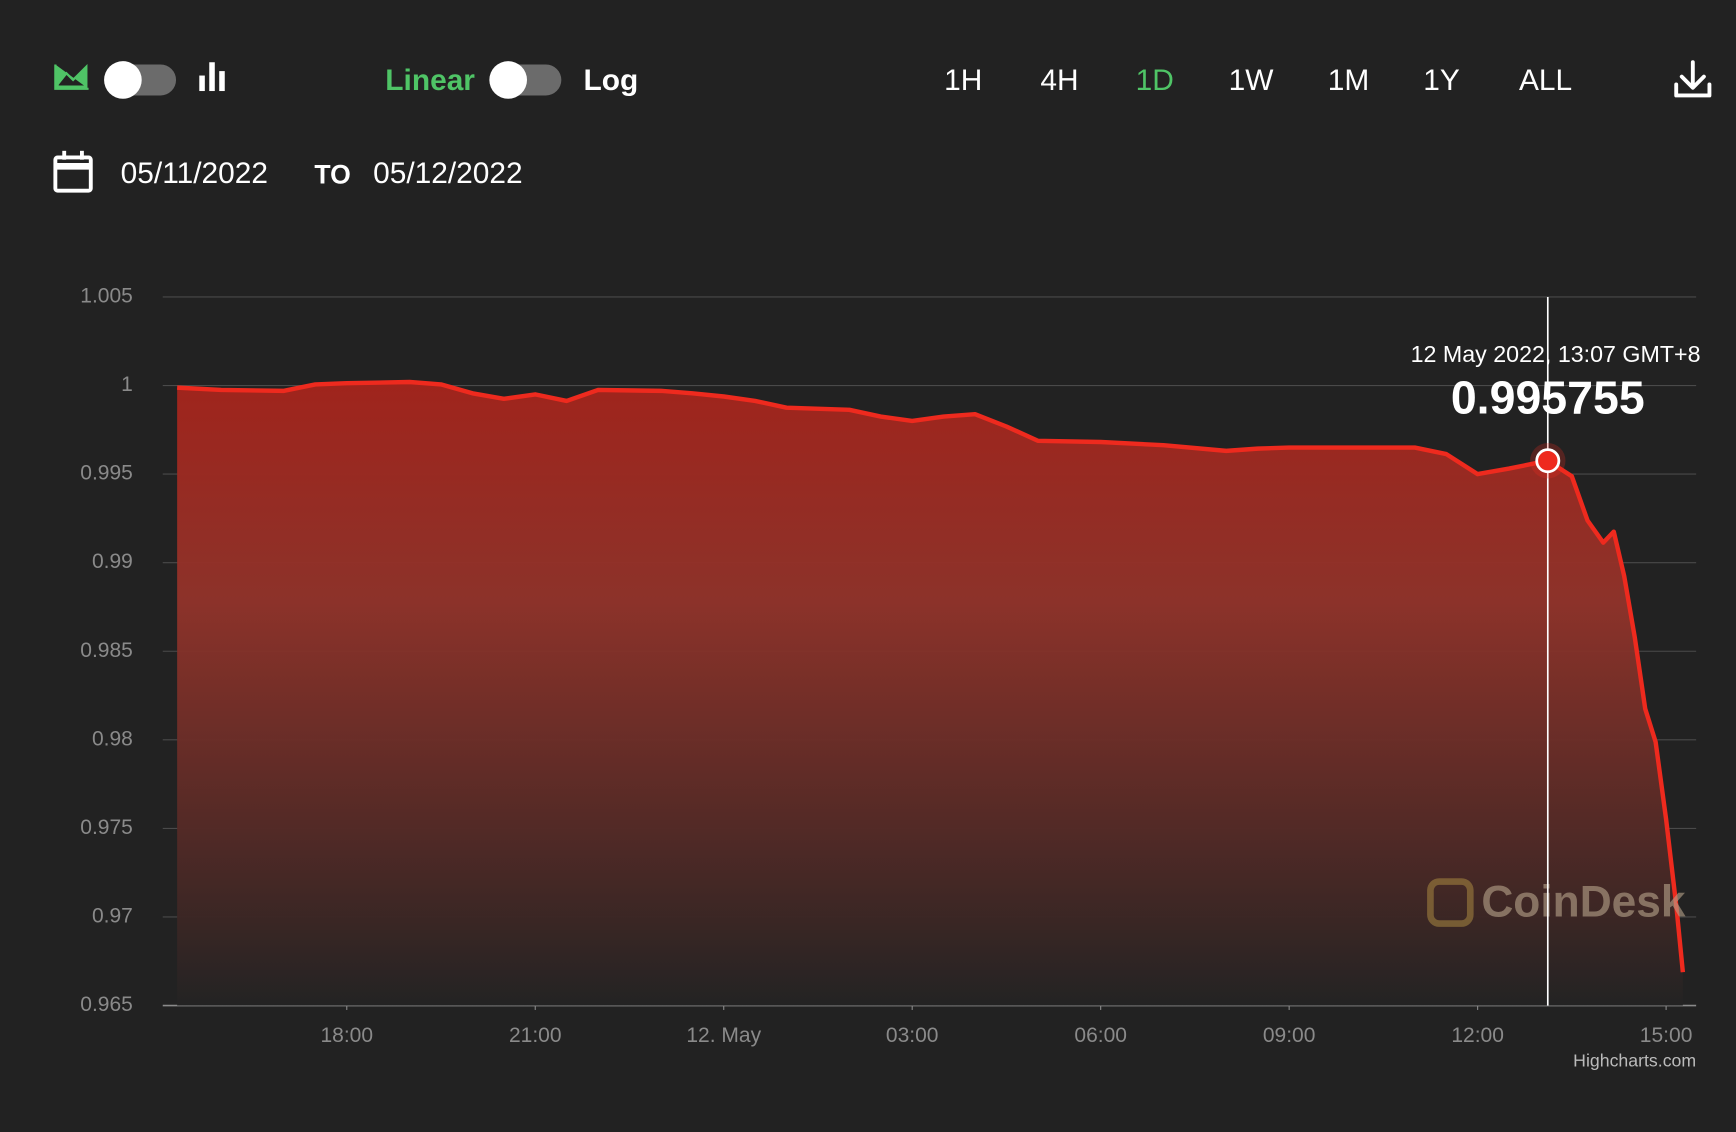 The height and width of the screenshot is (1132, 1736). I want to click on calendar-icon, so click(73, 171).